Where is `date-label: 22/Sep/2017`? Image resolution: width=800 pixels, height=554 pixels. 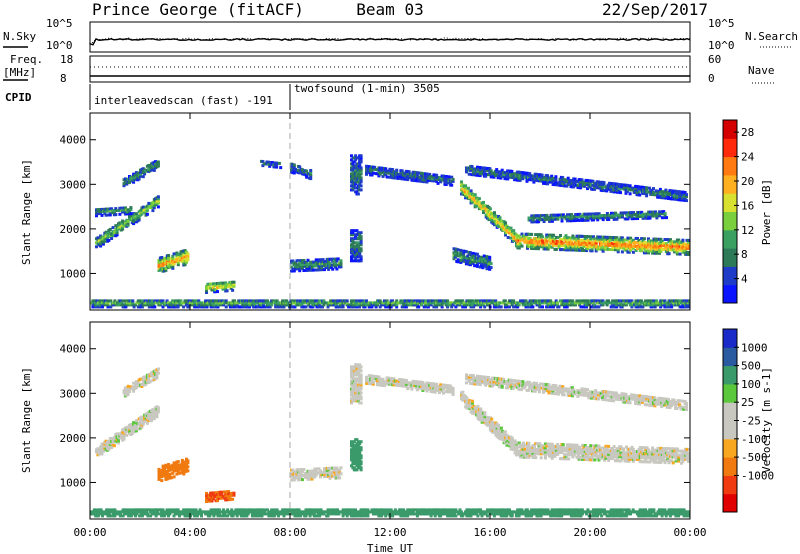 date-label: 22/Sep/2017 is located at coordinates (655, 9).